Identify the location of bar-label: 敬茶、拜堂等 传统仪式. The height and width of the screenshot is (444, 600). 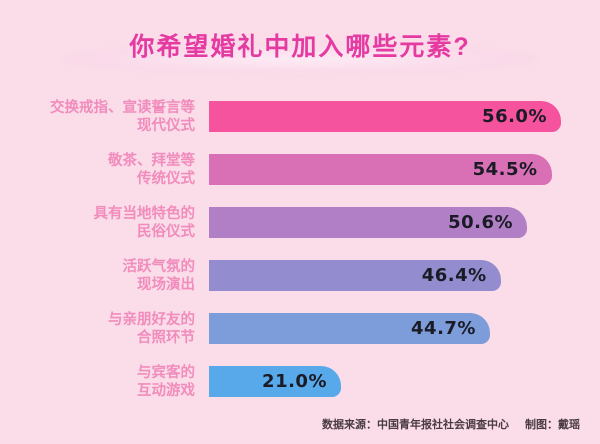
(151, 169).